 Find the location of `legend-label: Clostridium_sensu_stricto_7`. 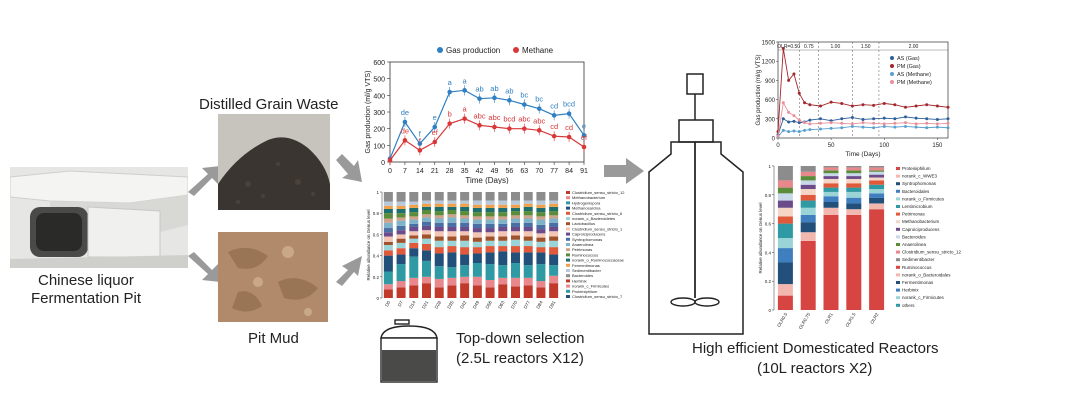

legend-label: Clostridium_sensu_stricto_7 is located at coordinates (597, 296).